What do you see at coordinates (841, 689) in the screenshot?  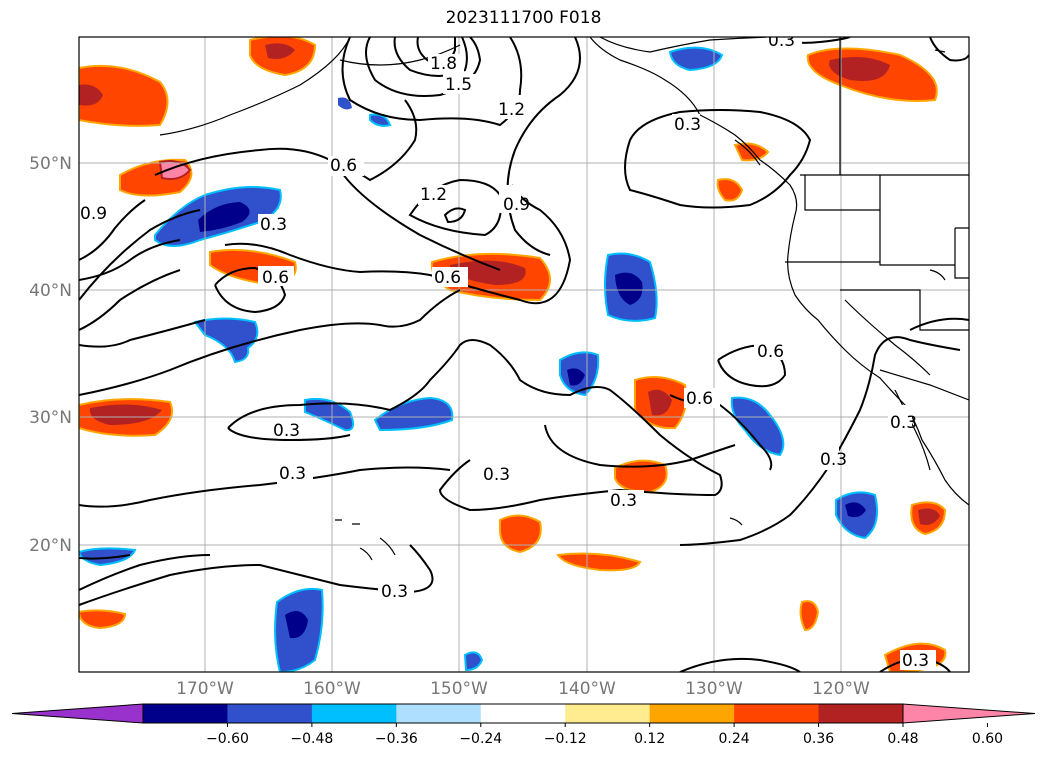 I see `lon-label: 120°W` at bounding box center [841, 689].